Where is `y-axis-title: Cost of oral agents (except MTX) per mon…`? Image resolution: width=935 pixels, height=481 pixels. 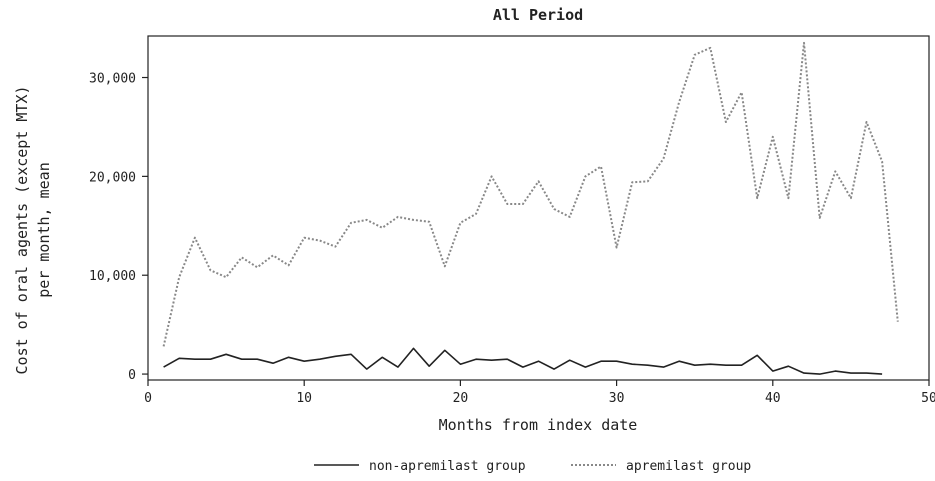 y-axis-title: Cost of oral agents (except MTX) per mon… is located at coordinates (33, 230).